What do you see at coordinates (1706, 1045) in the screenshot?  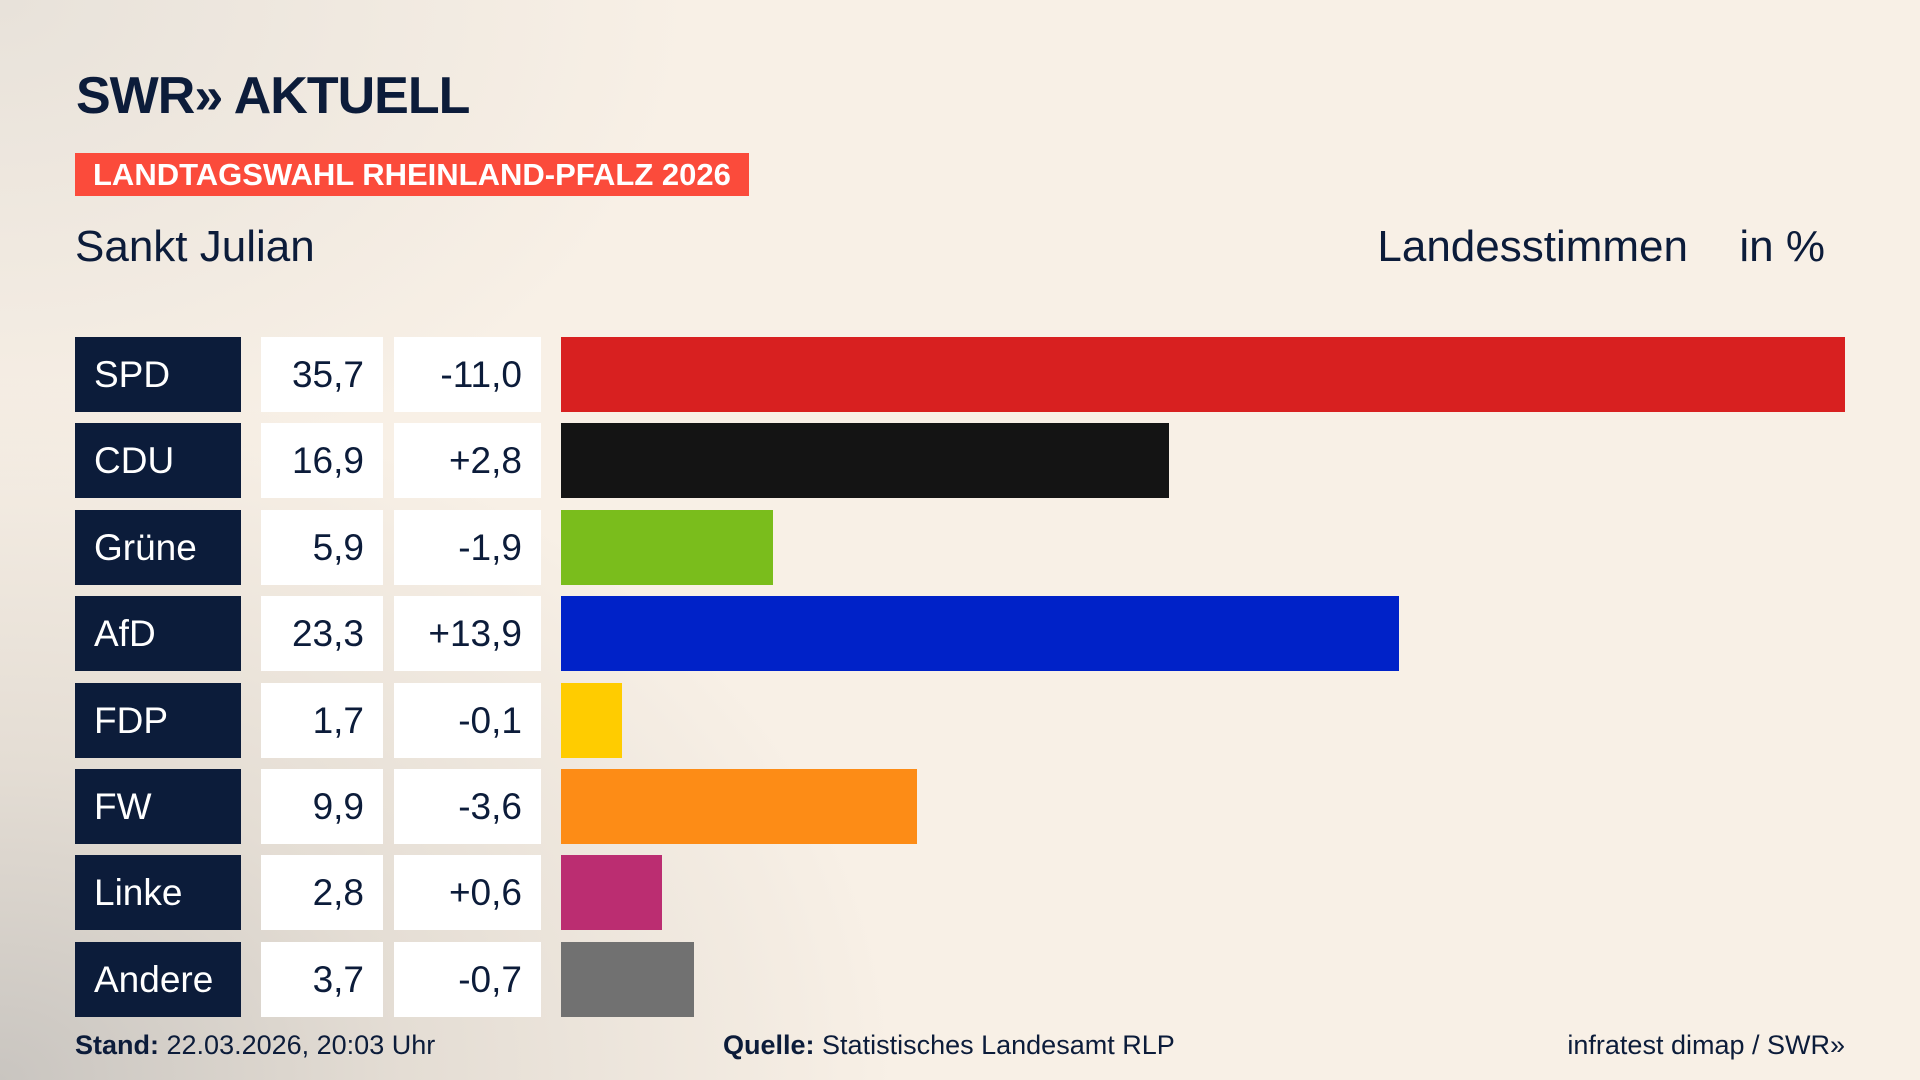 I see `credit: infratest dimap / SWR»` at bounding box center [1706, 1045].